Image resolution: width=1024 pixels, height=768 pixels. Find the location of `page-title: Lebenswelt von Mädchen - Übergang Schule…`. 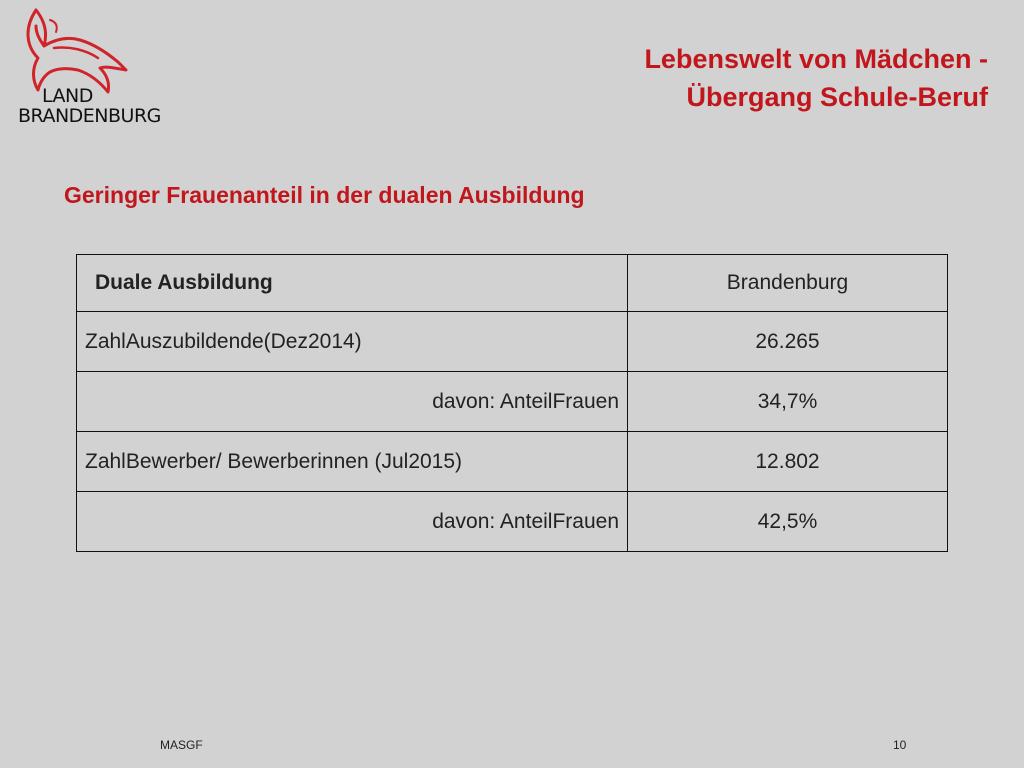

page-title: Lebenswelt von Mädchen - Übergang Schule… is located at coordinates (816, 78).